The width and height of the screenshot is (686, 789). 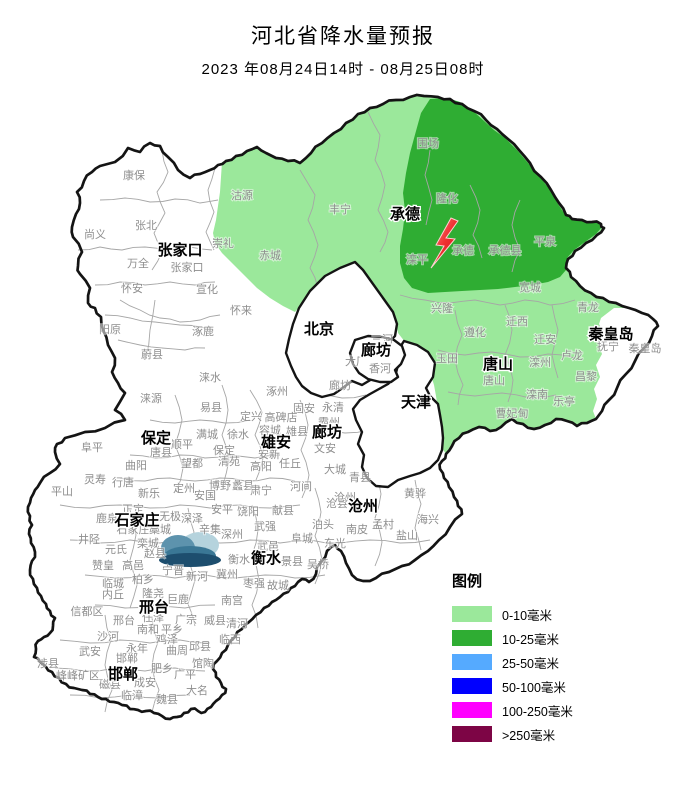 What do you see at coordinates (153, 593) in the screenshot?
I see `county-label: 隆尧` at bounding box center [153, 593].